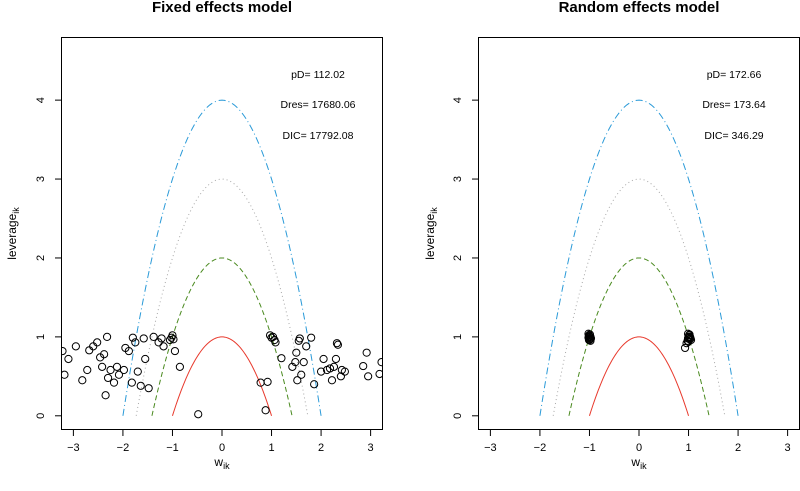 The width and height of the screenshot is (800, 491). I want to click on y-tick-label: 0, so click(458, 416).